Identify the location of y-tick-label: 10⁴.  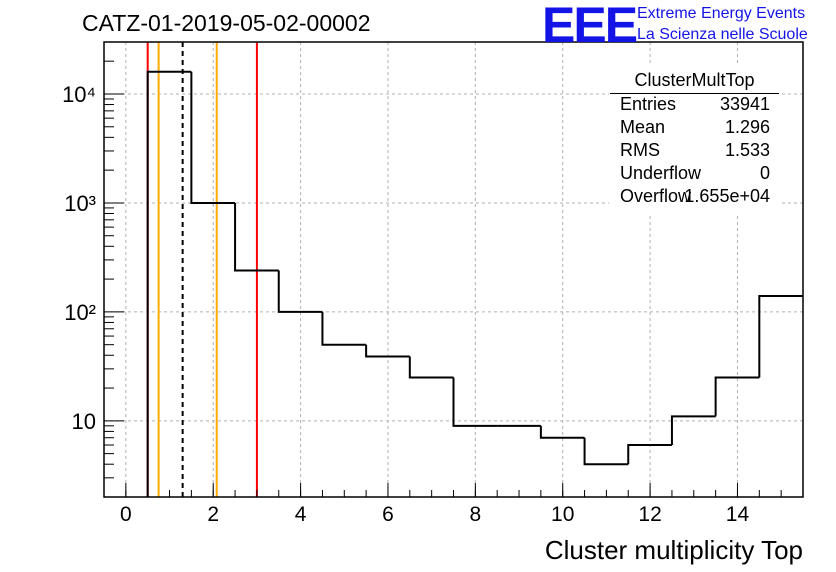
(79, 94).